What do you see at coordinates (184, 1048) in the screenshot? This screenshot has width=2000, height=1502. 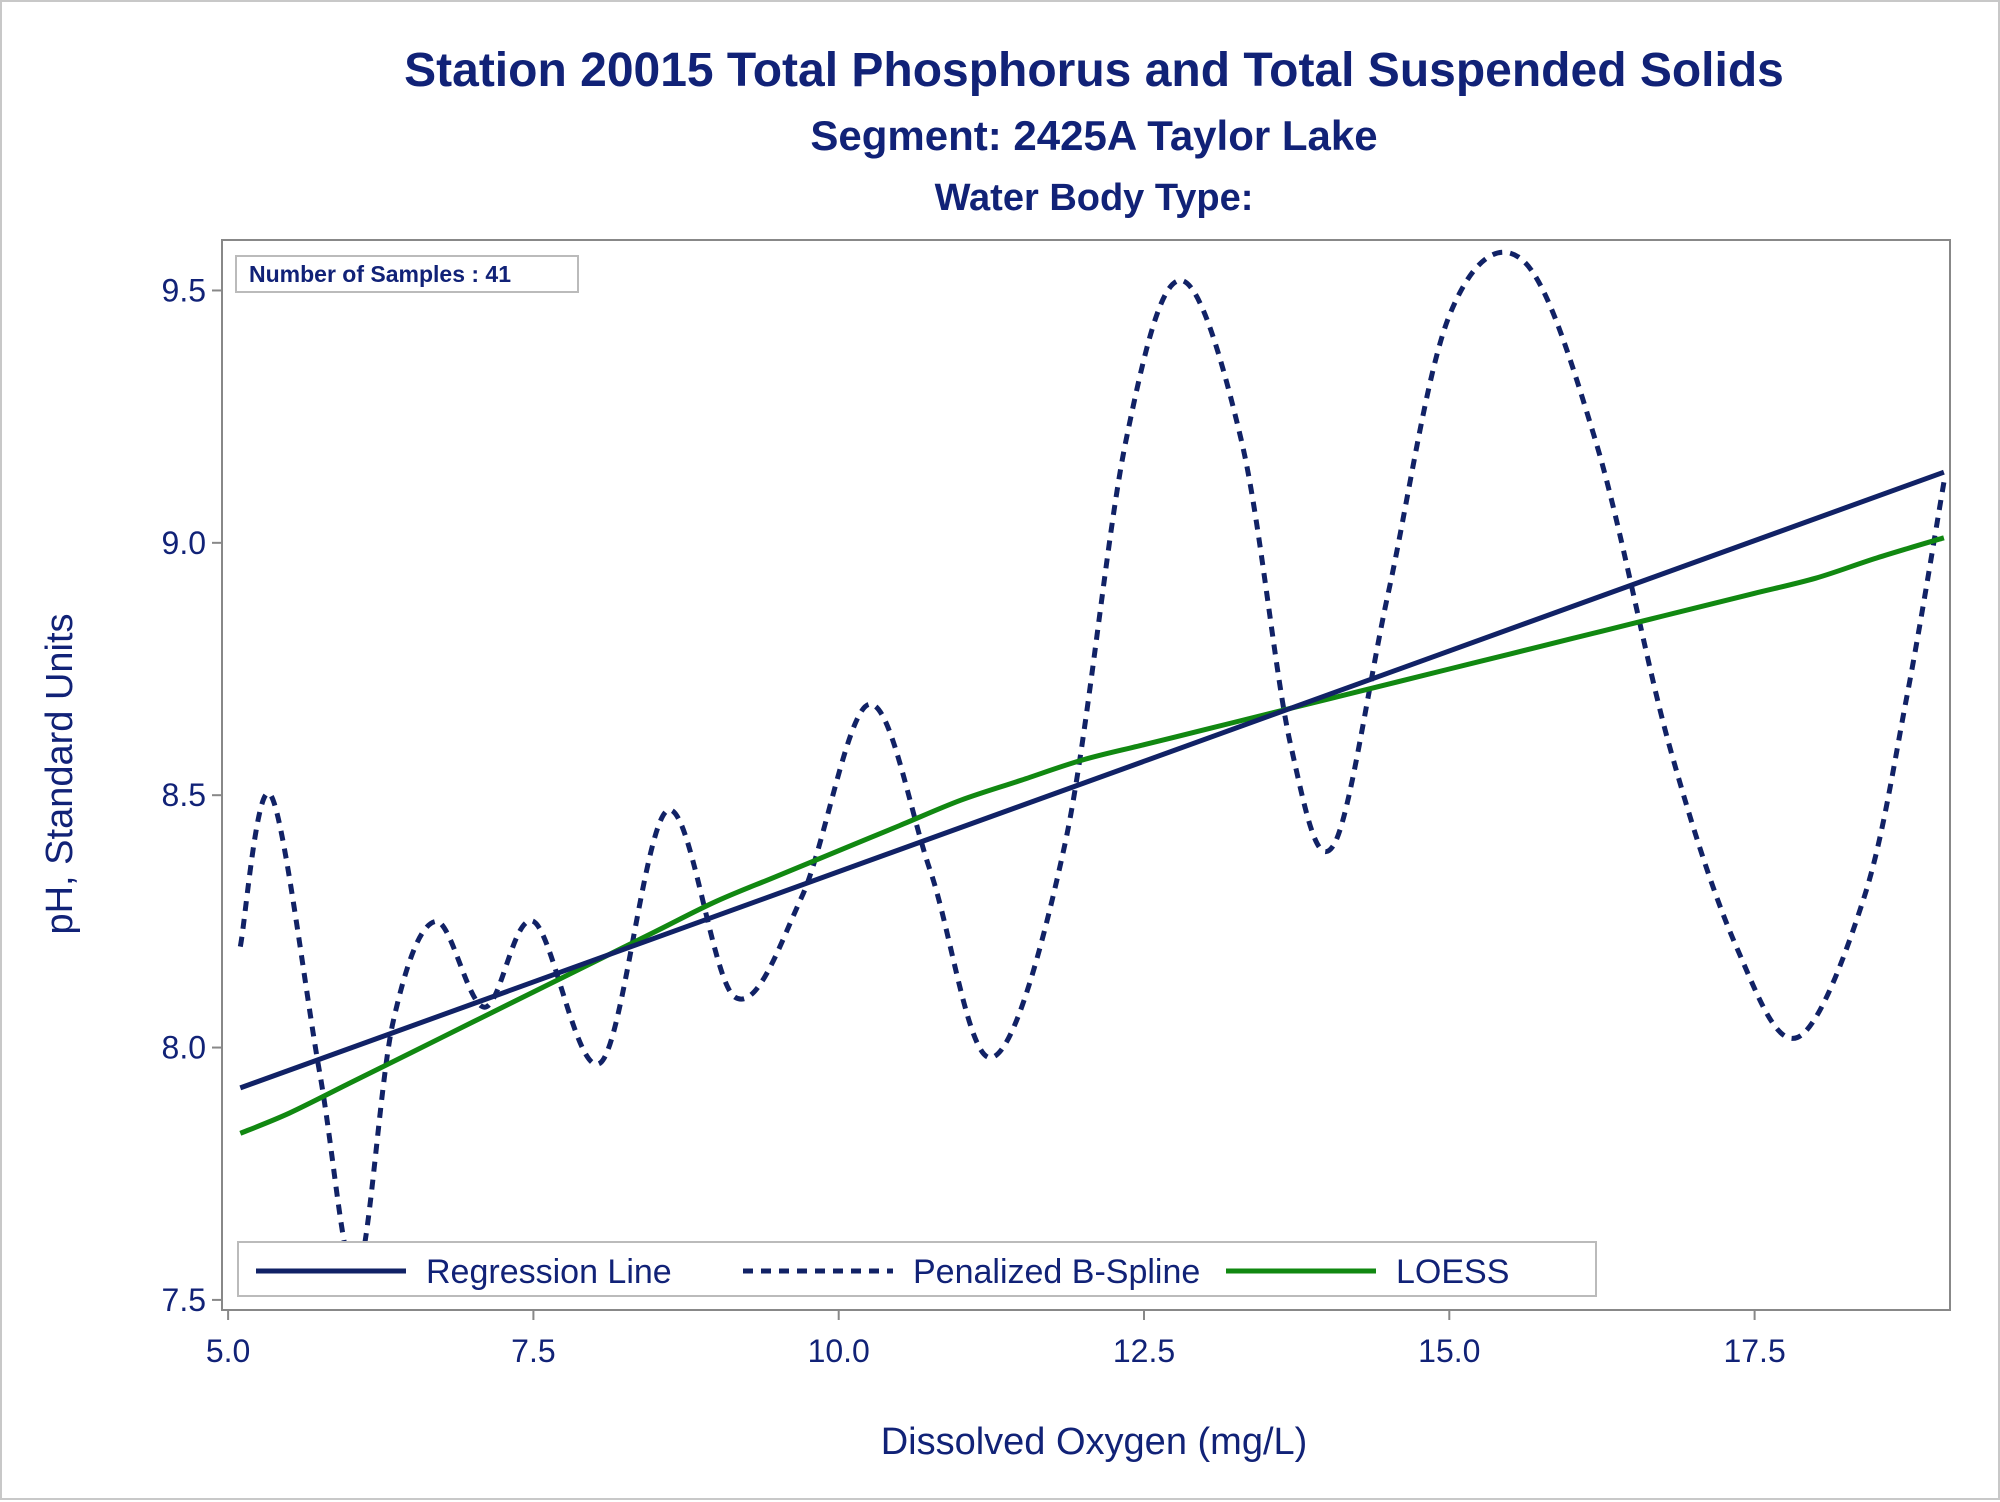 I see `y-tick-label: 8.0` at bounding box center [184, 1048].